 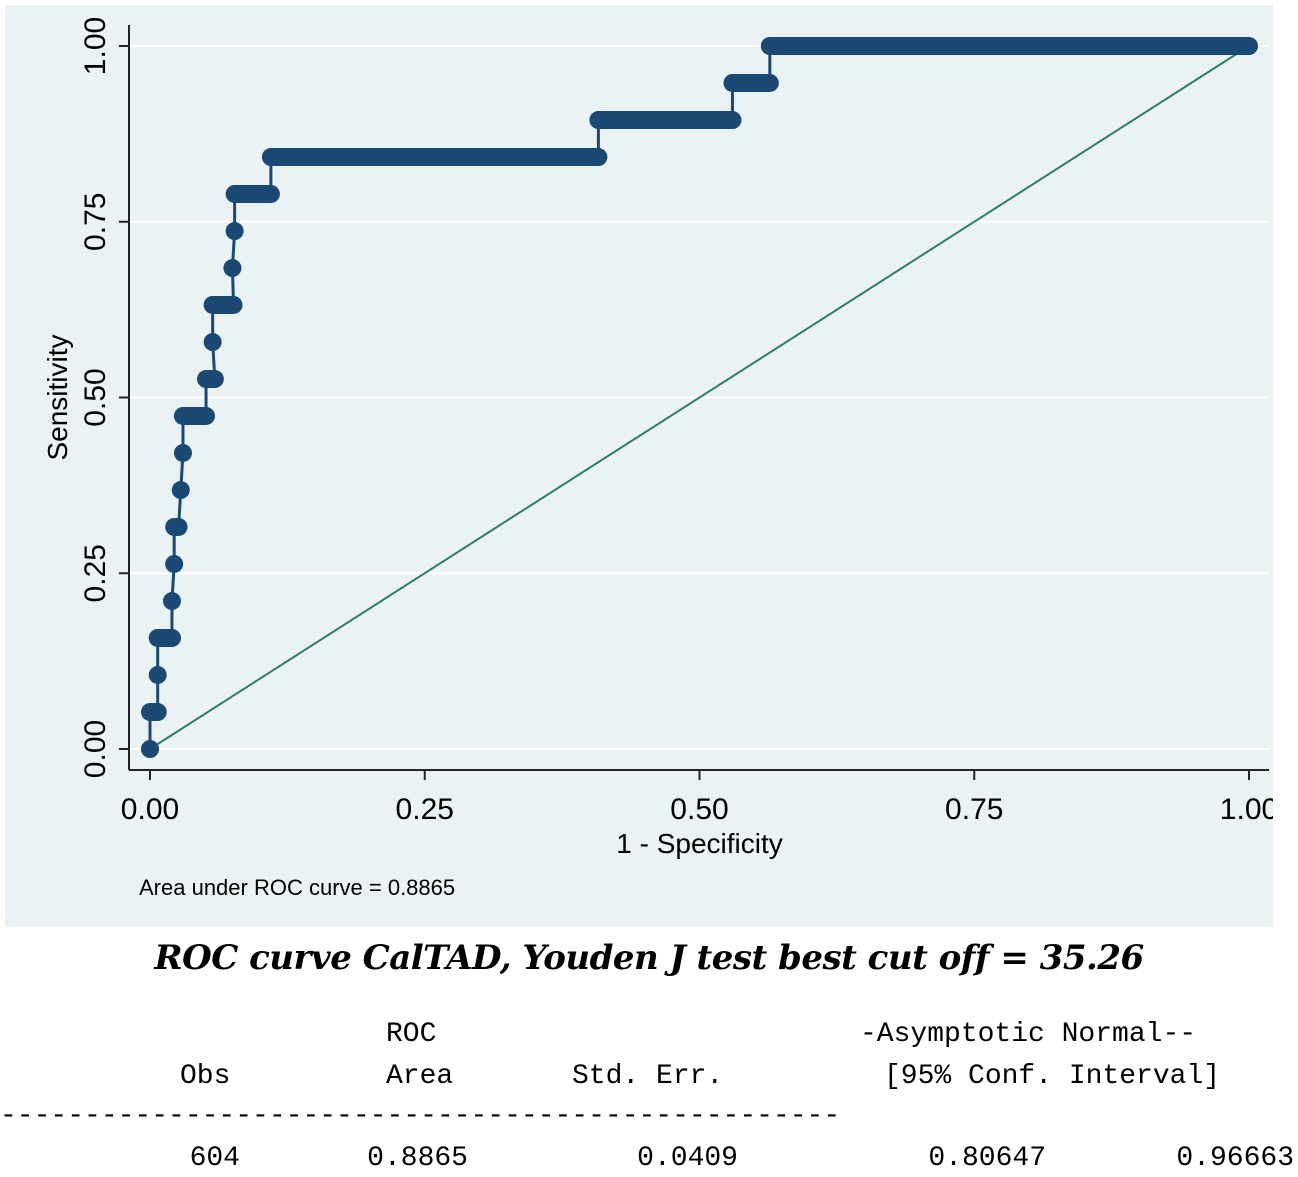 I want to click on y-axis-title: Sensitivity, so click(x=57, y=397).